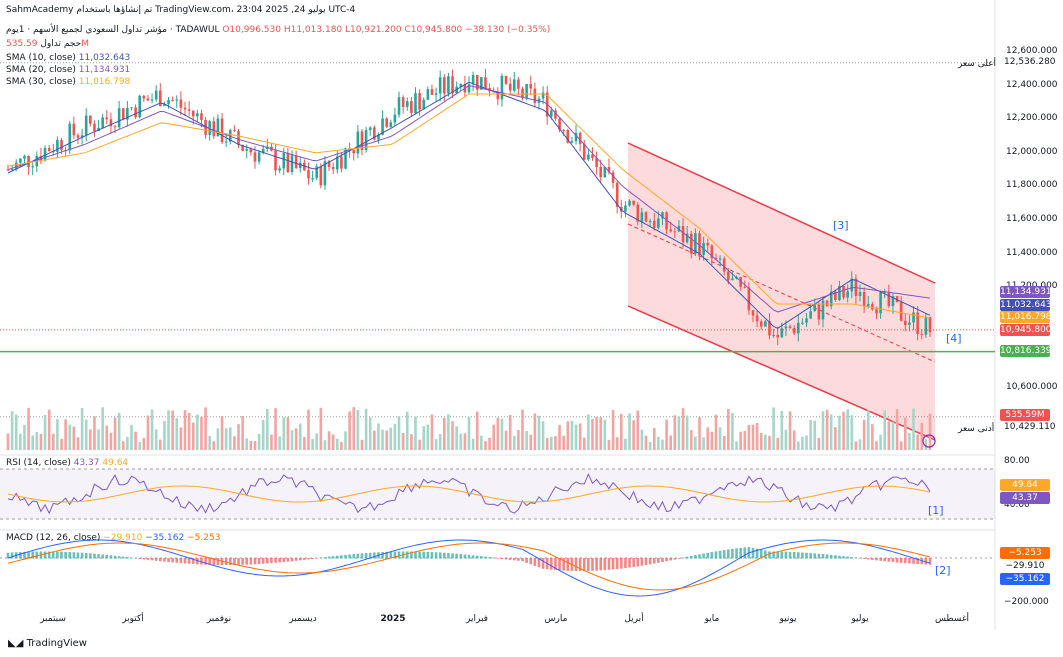 Image resolution: width=1063 pixels, height=657 pixels. Describe the element at coordinates (712, 619) in the screenshot. I see `date-label: مايو` at that location.